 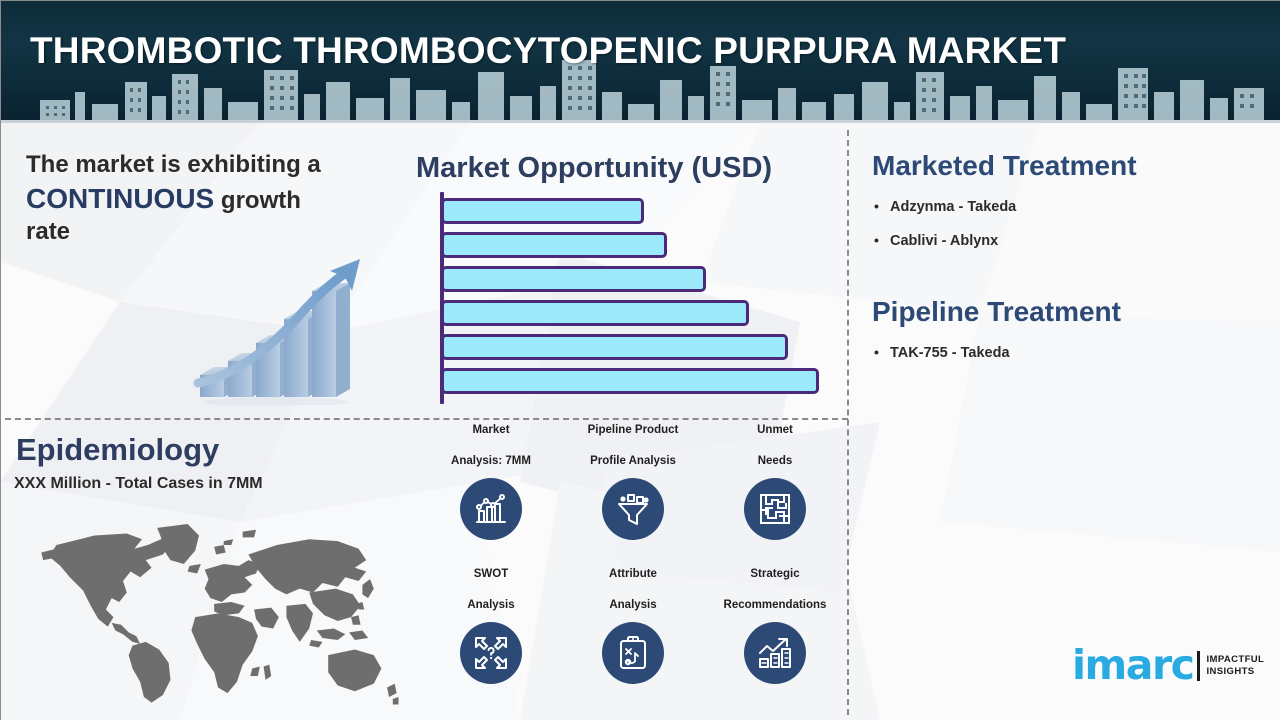 What do you see at coordinates (1230, 671) in the screenshot?
I see `logo-tagline-line2: INSIGHTS` at bounding box center [1230, 671].